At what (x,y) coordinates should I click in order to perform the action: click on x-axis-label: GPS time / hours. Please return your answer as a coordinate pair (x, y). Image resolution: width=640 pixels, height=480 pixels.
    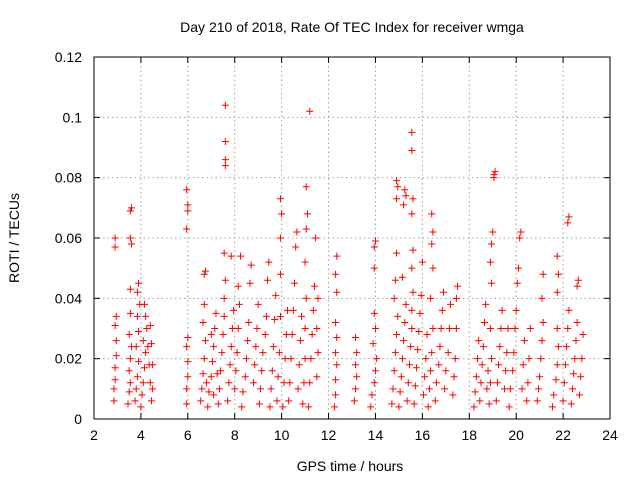
    Looking at the image, I should click on (350, 466).